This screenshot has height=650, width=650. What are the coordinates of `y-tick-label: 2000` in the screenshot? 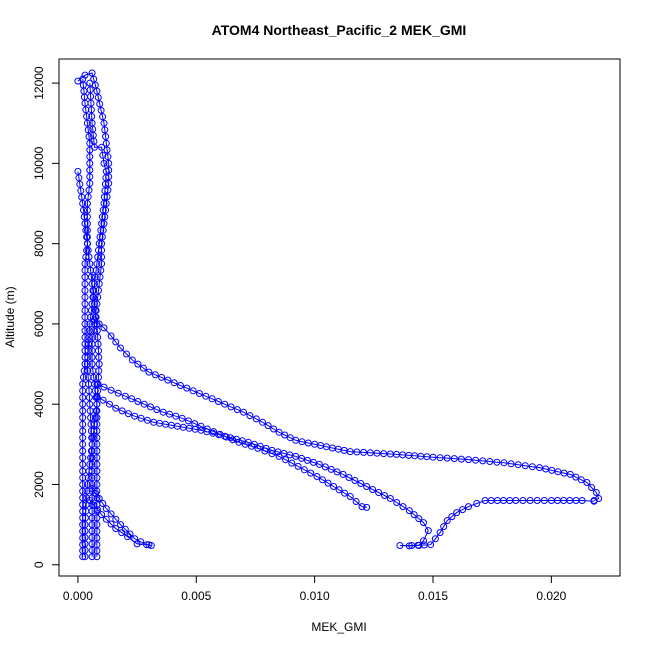 It's located at (39, 484).